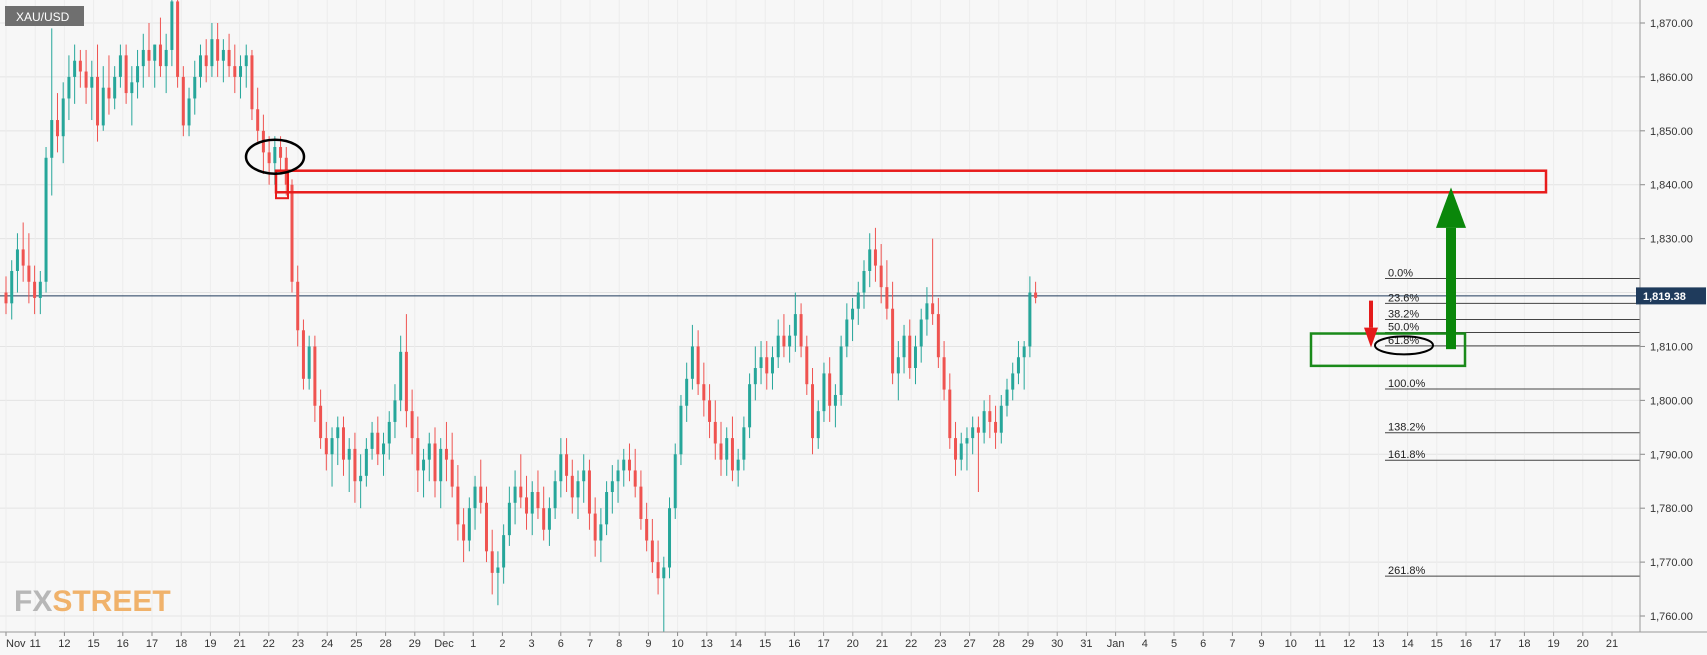  I want to click on resistance-zone-origin, so click(282, 184).